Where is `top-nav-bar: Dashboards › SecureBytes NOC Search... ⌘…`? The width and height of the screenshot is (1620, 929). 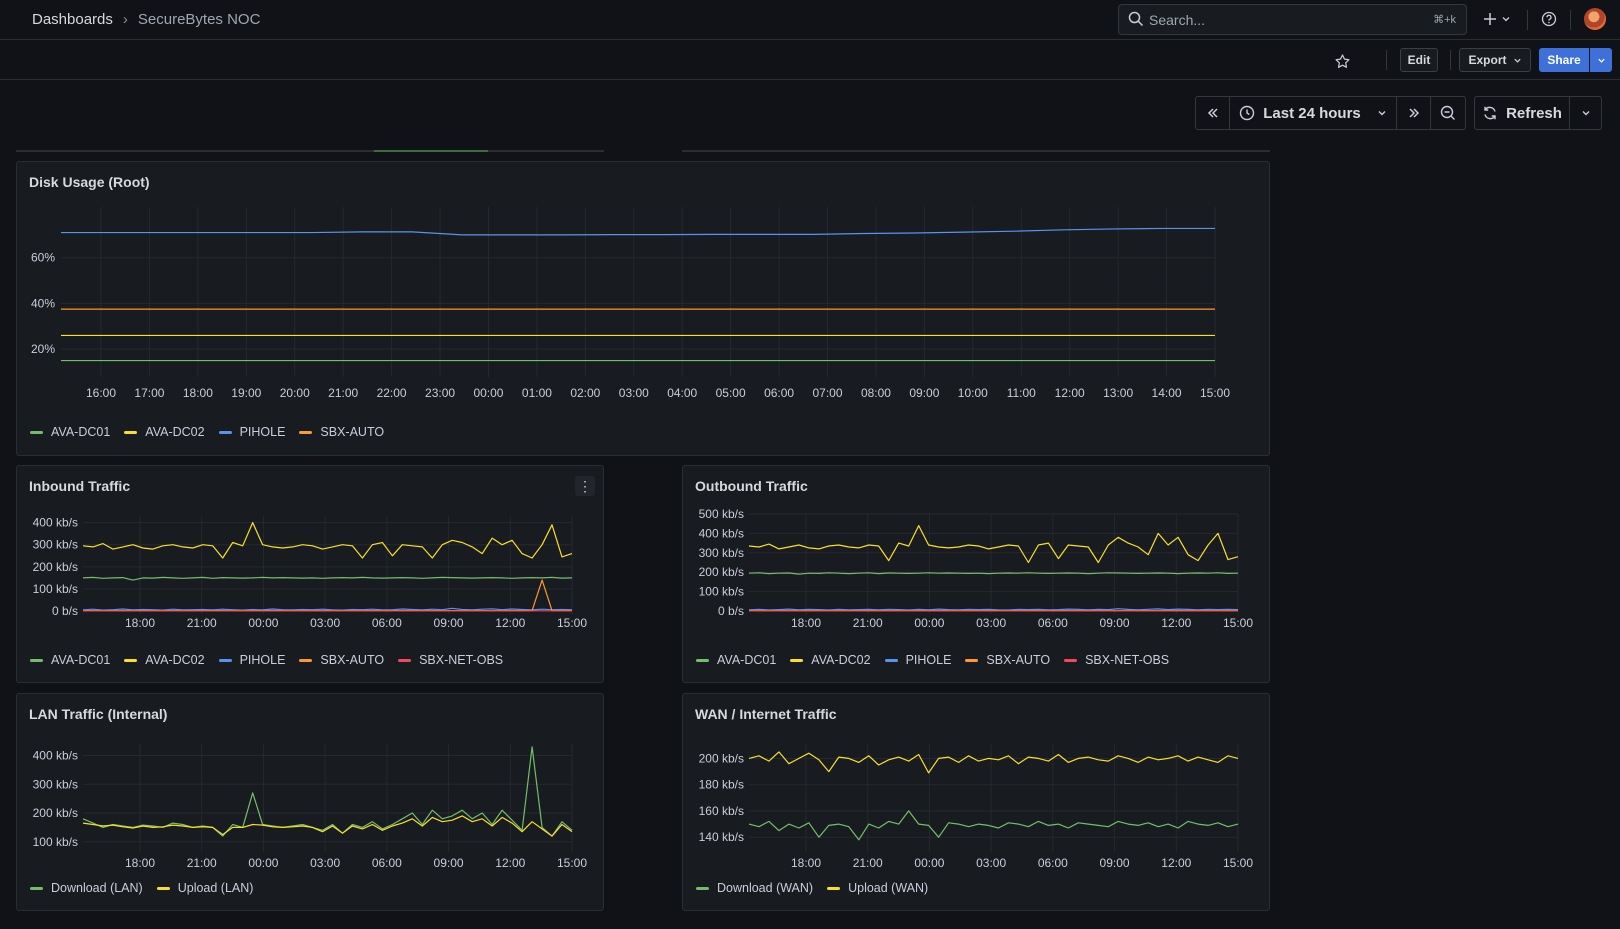 top-nav-bar: Dashboards › SecureBytes NOC Search... ⌘… is located at coordinates (810, 20).